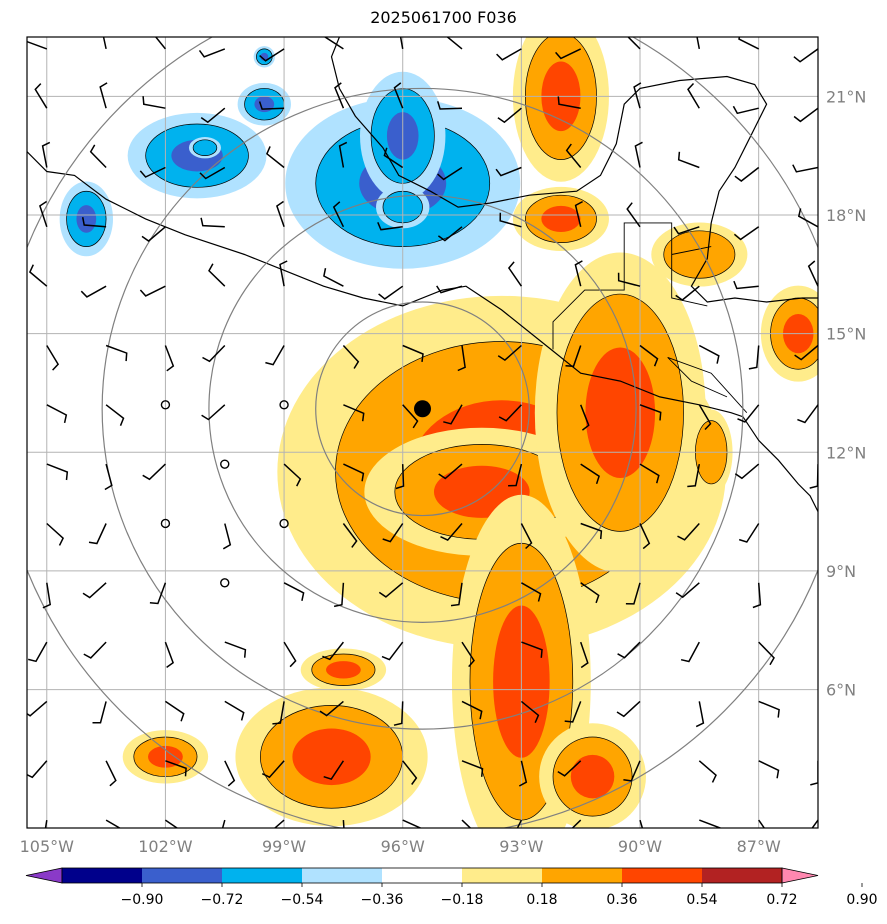 The width and height of the screenshot is (887, 924). What do you see at coordinates (846, 96) in the screenshot?
I see `lat-tick-label: 21°N` at bounding box center [846, 96].